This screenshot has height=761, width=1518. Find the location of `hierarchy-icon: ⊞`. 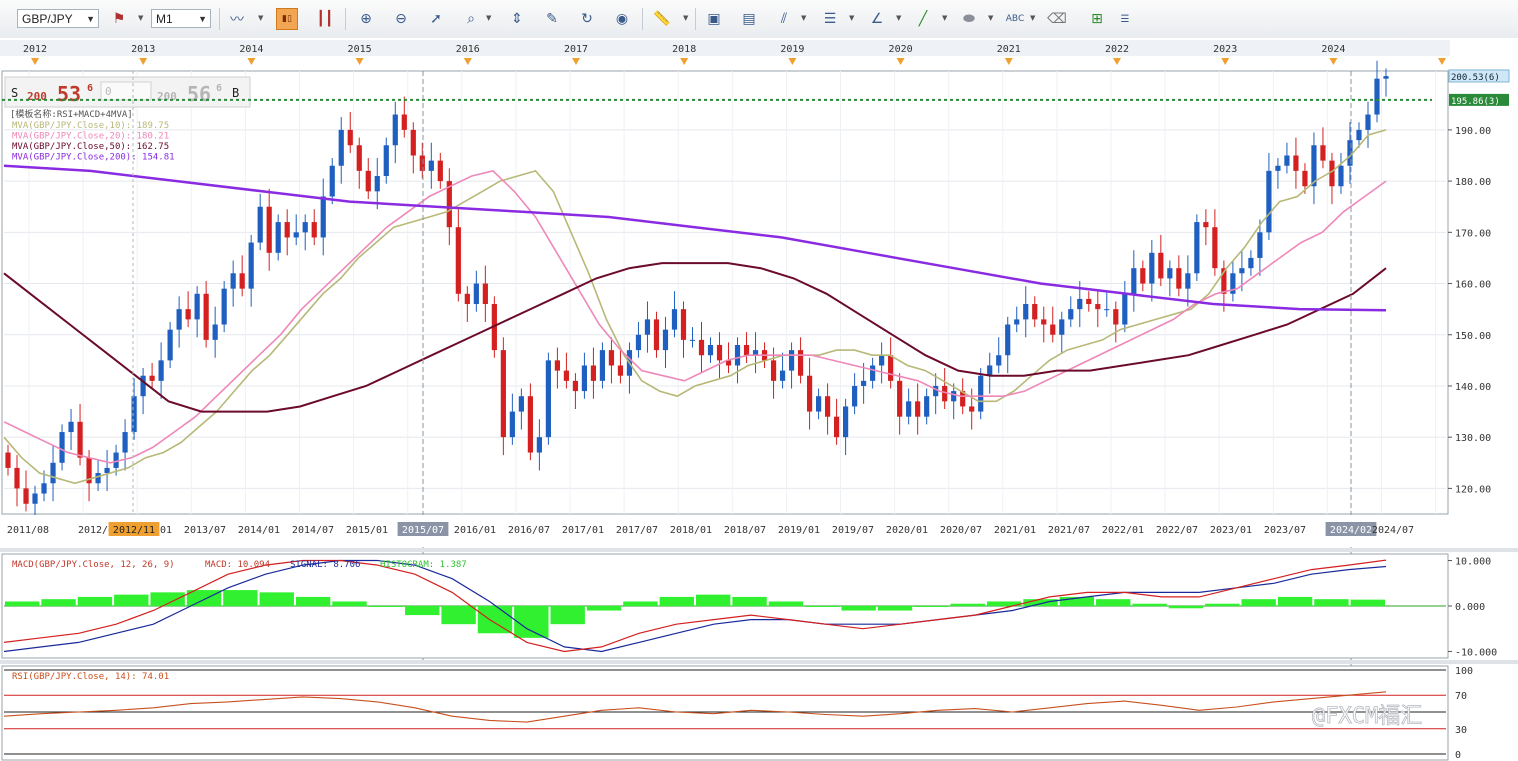

hierarchy-icon: ⊞ is located at coordinates (1097, 19).